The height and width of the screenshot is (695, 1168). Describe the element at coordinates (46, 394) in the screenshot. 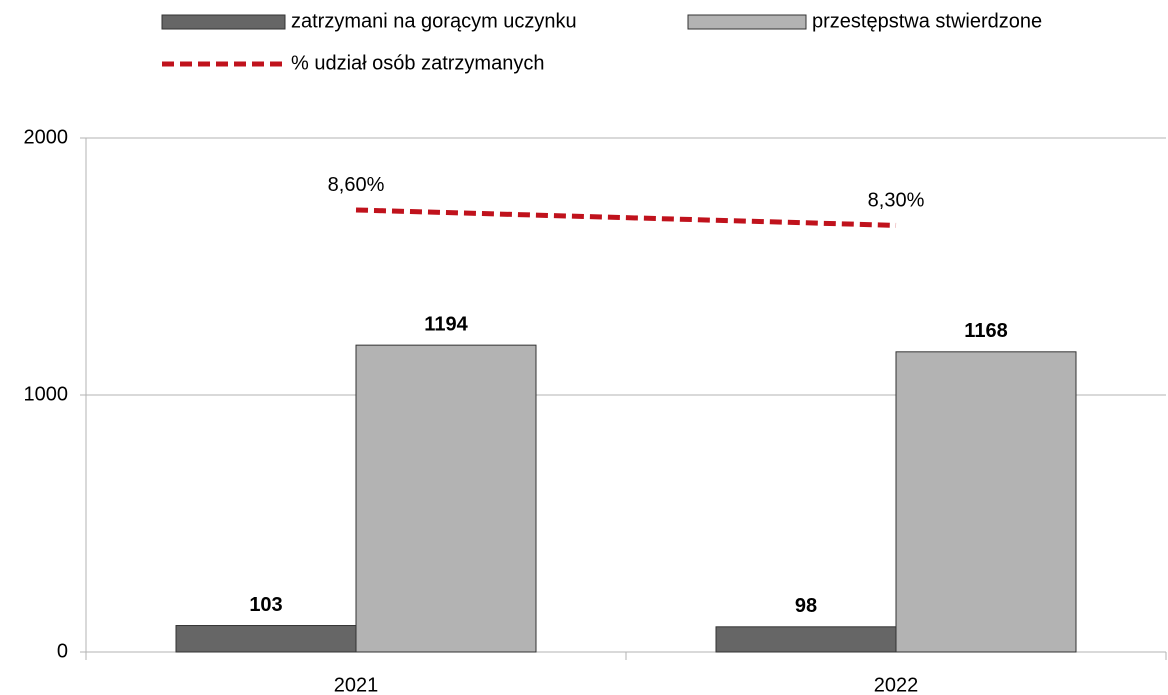

I see `y-tick-label: 1000` at that location.